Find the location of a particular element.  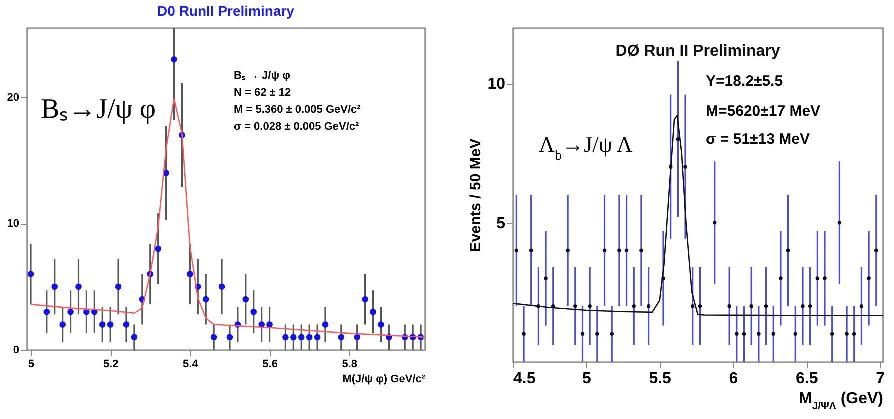

x-tick-label: 6.5 is located at coordinates (807, 379).